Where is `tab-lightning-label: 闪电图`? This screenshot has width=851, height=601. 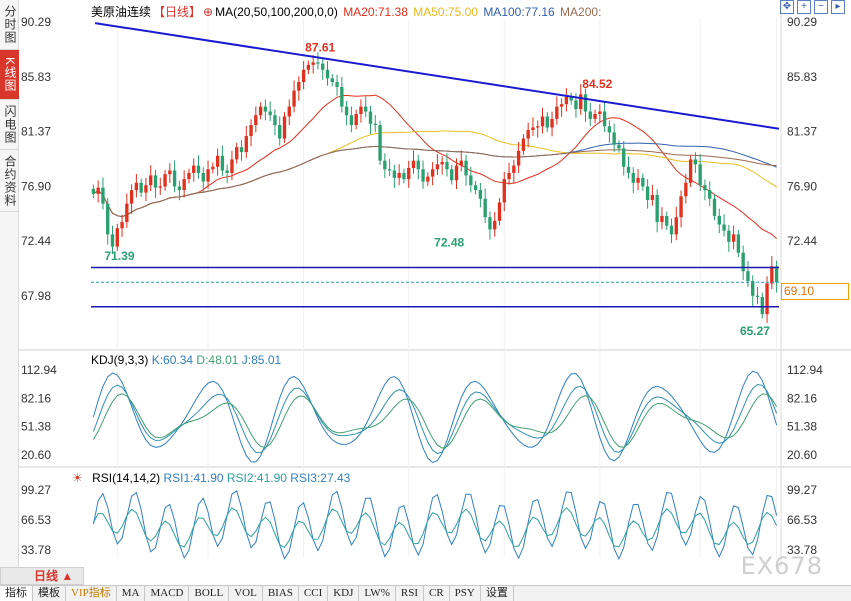
tab-lightning-label: 闪电图 is located at coordinates (10, 124).